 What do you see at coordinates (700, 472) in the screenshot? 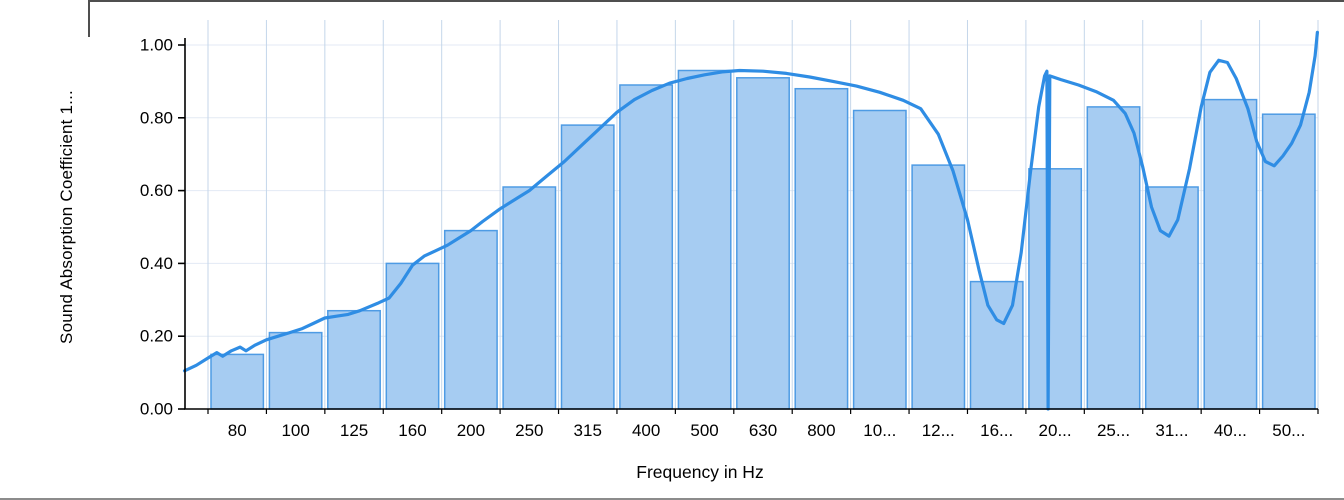
I see `x-axis-title: Frequency in Hz` at bounding box center [700, 472].